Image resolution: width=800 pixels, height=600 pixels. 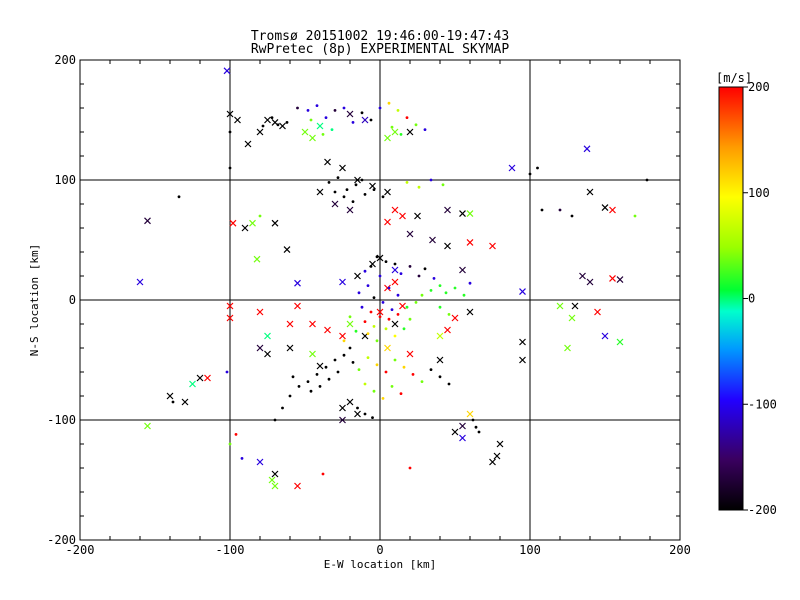 I want to click on x-tick-label: -200, so click(x=80, y=550).